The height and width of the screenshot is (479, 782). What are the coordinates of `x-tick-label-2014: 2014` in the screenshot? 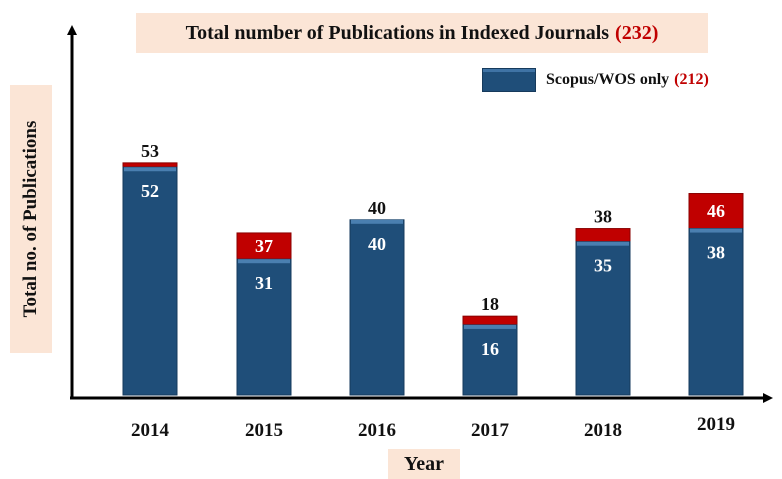 It's located at (150, 430).